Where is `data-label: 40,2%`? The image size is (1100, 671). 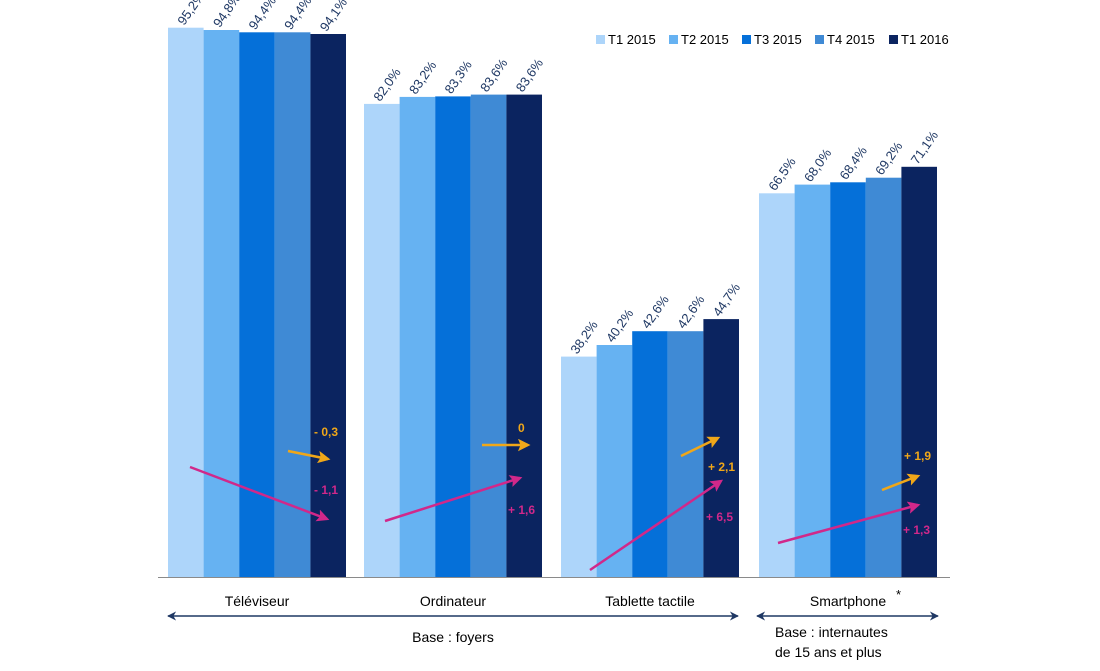
data-label: 40,2% is located at coordinates (620, 325).